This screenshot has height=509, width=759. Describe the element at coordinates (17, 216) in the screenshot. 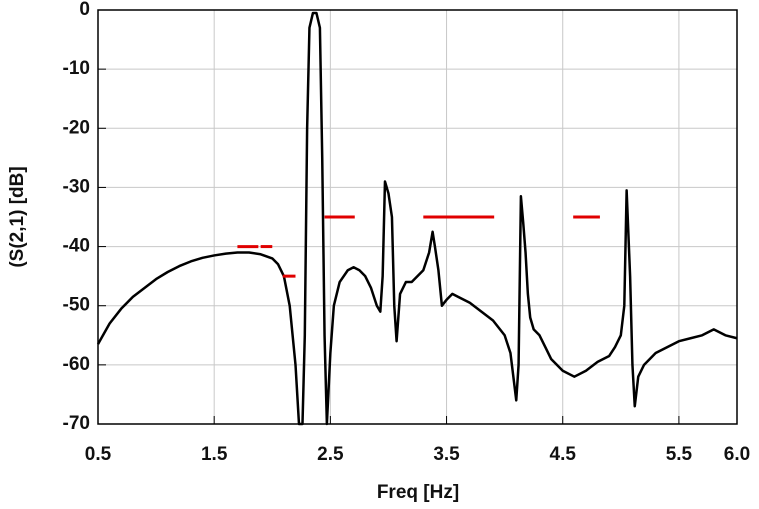

I see `y-axis-label: (S(2,1) [dB]` at that location.